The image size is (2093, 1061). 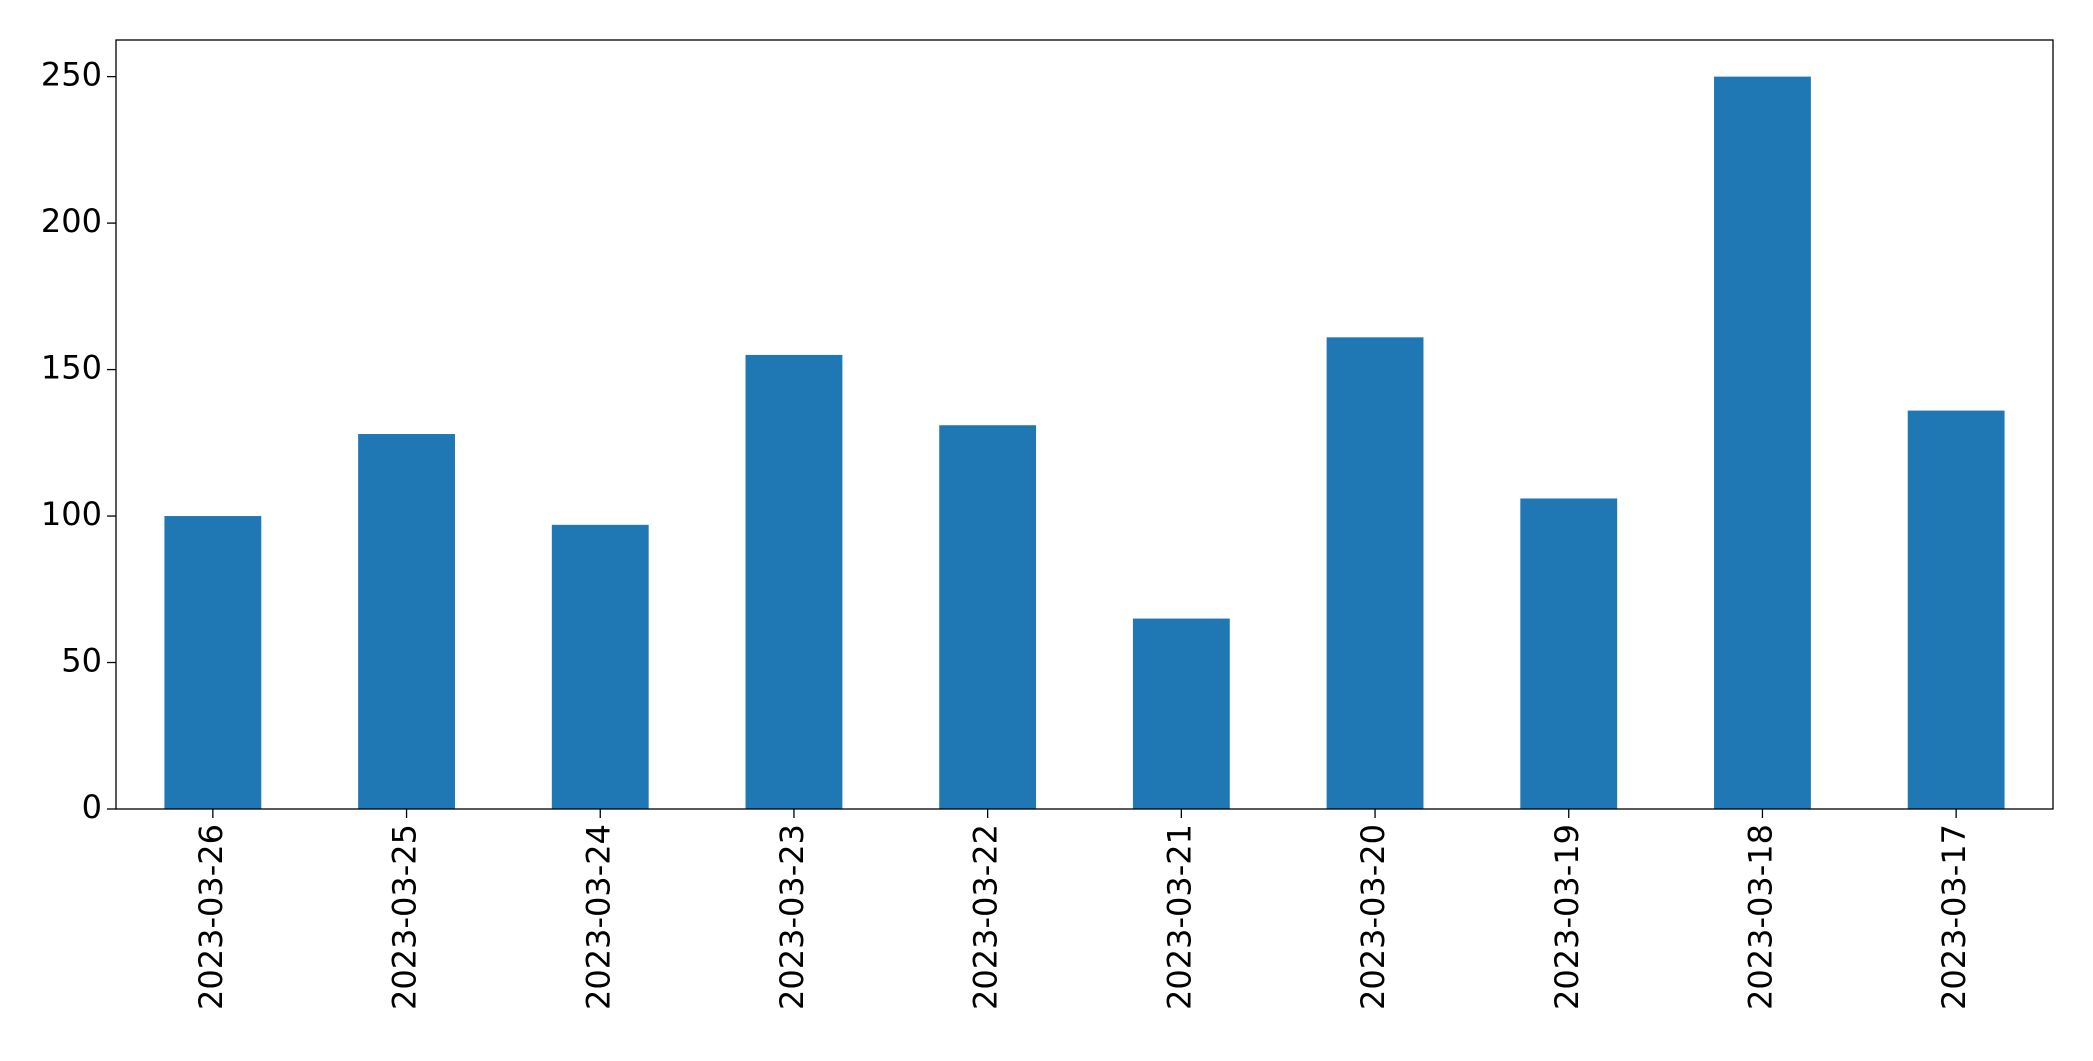 What do you see at coordinates (92, 807) in the screenshot?
I see `y-tick-label: 0` at bounding box center [92, 807].